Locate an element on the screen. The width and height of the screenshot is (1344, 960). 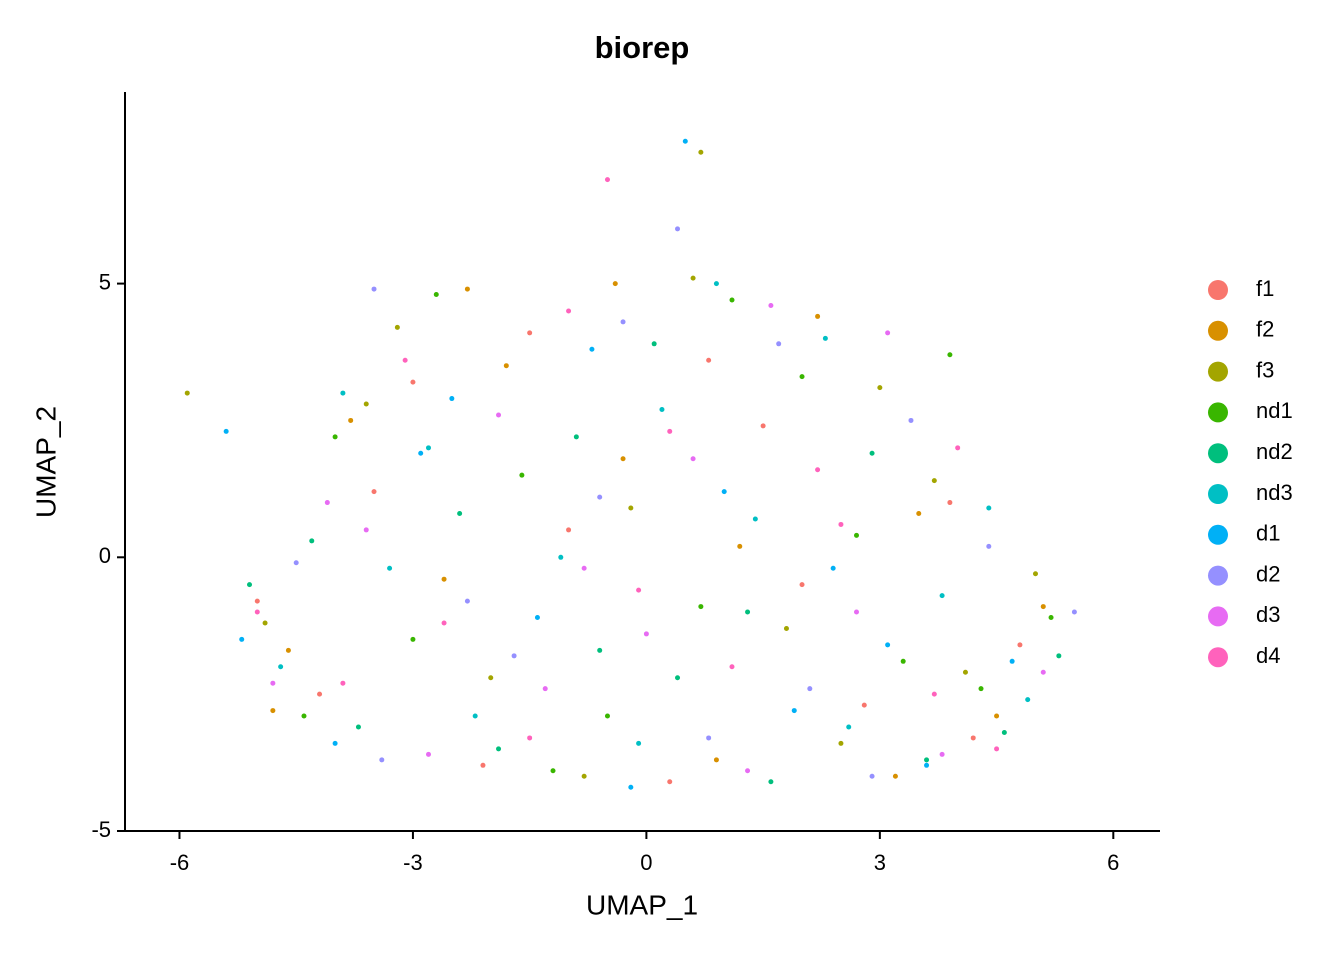
legend-label: d2 is located at coordinates (1268, 573).